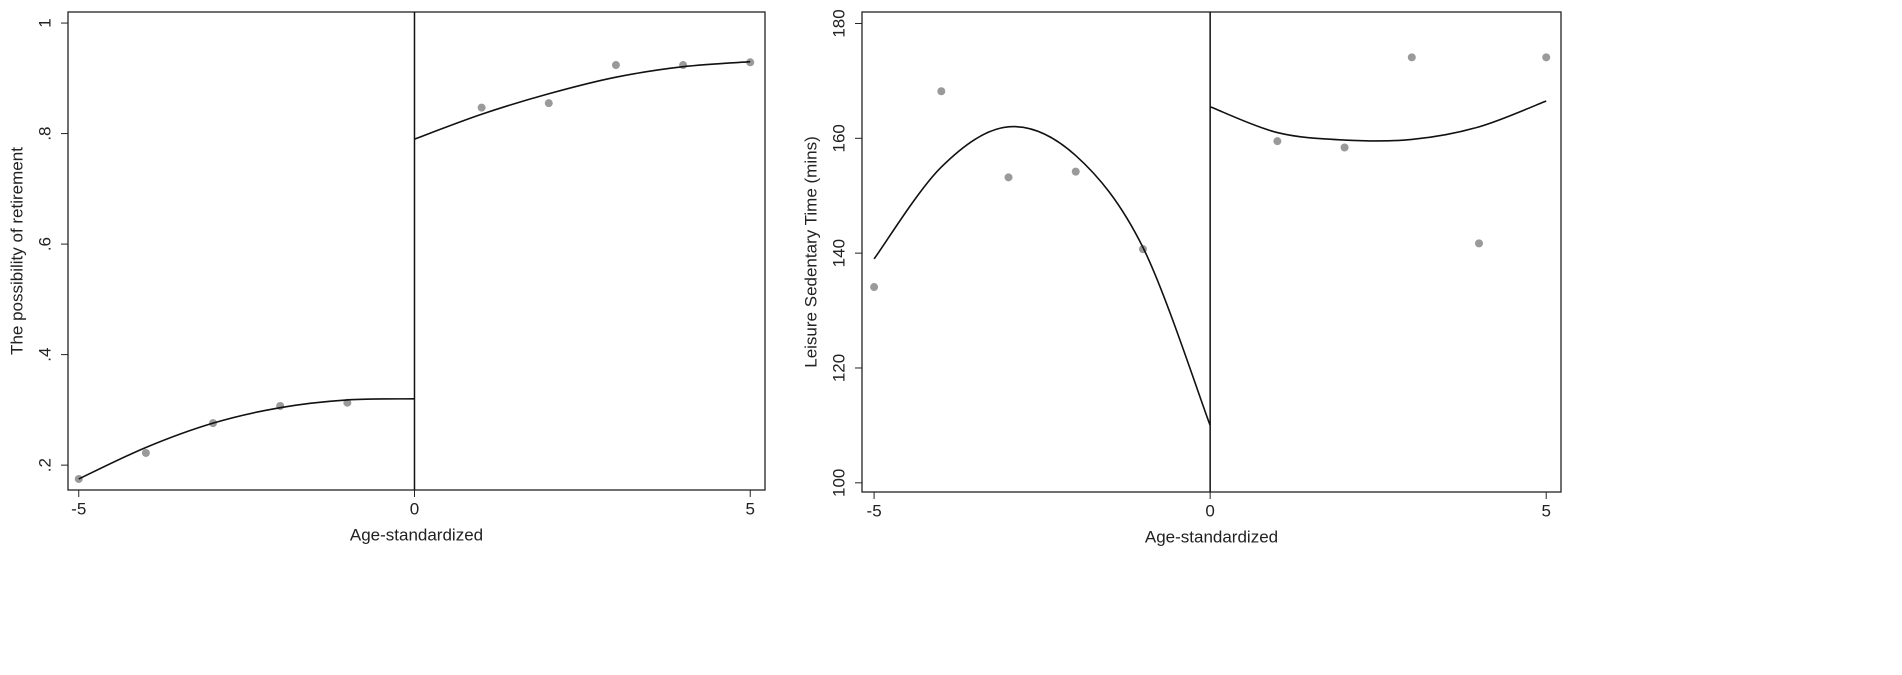 The image size is (1902, 675). Describe the element at coordinates (838, 368) in the screenshot. I see `y-tick-label: 120` at that location.